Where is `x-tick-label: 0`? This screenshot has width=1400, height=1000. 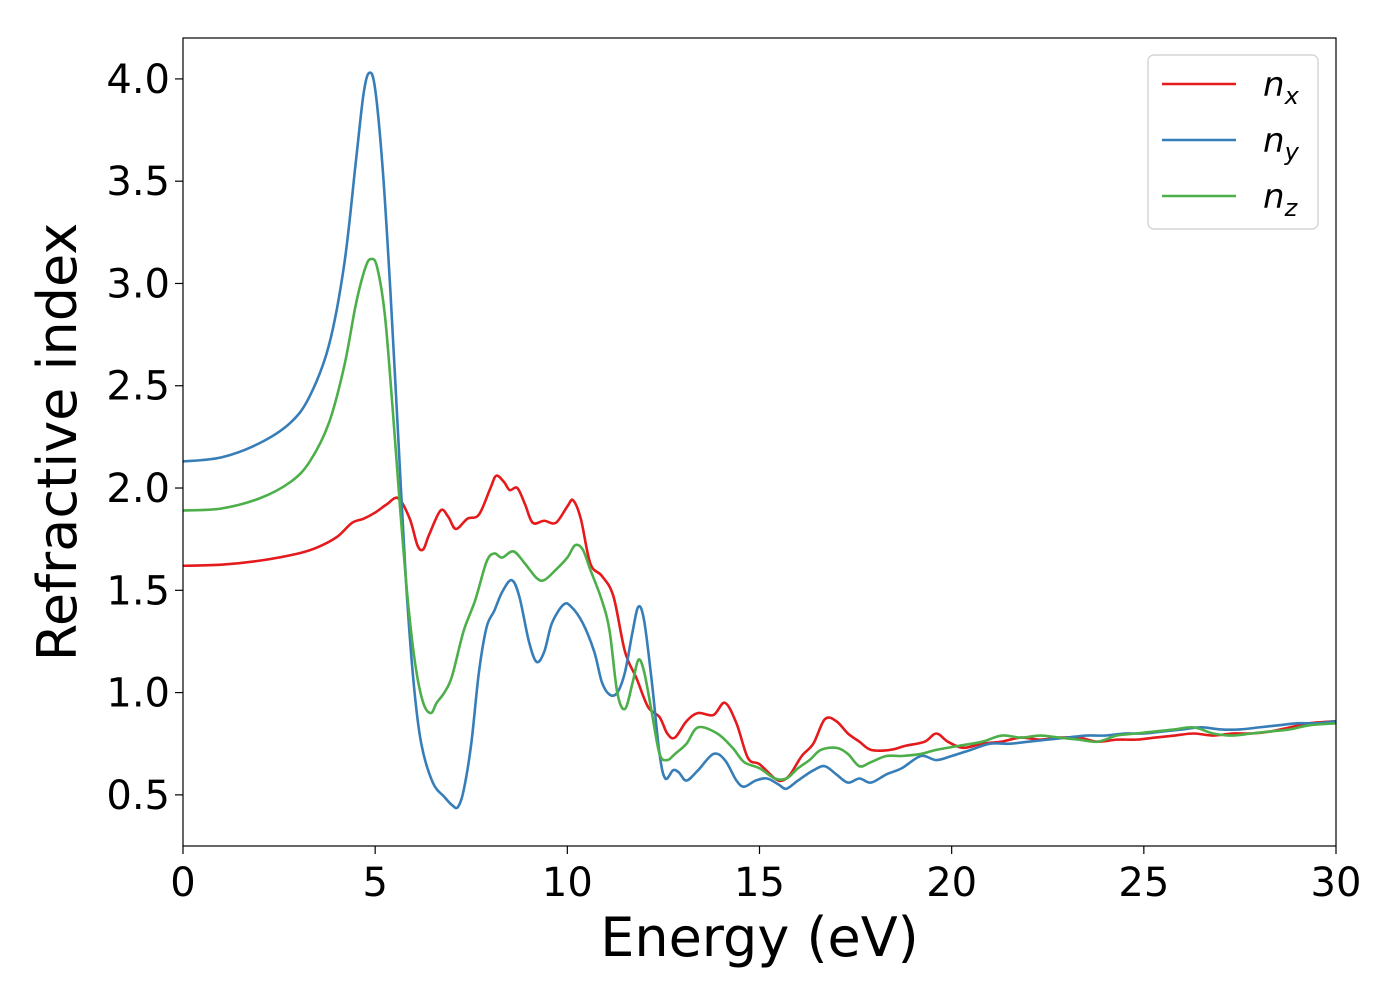 x-tick-label: 0 is located at coordinates (182, 883).